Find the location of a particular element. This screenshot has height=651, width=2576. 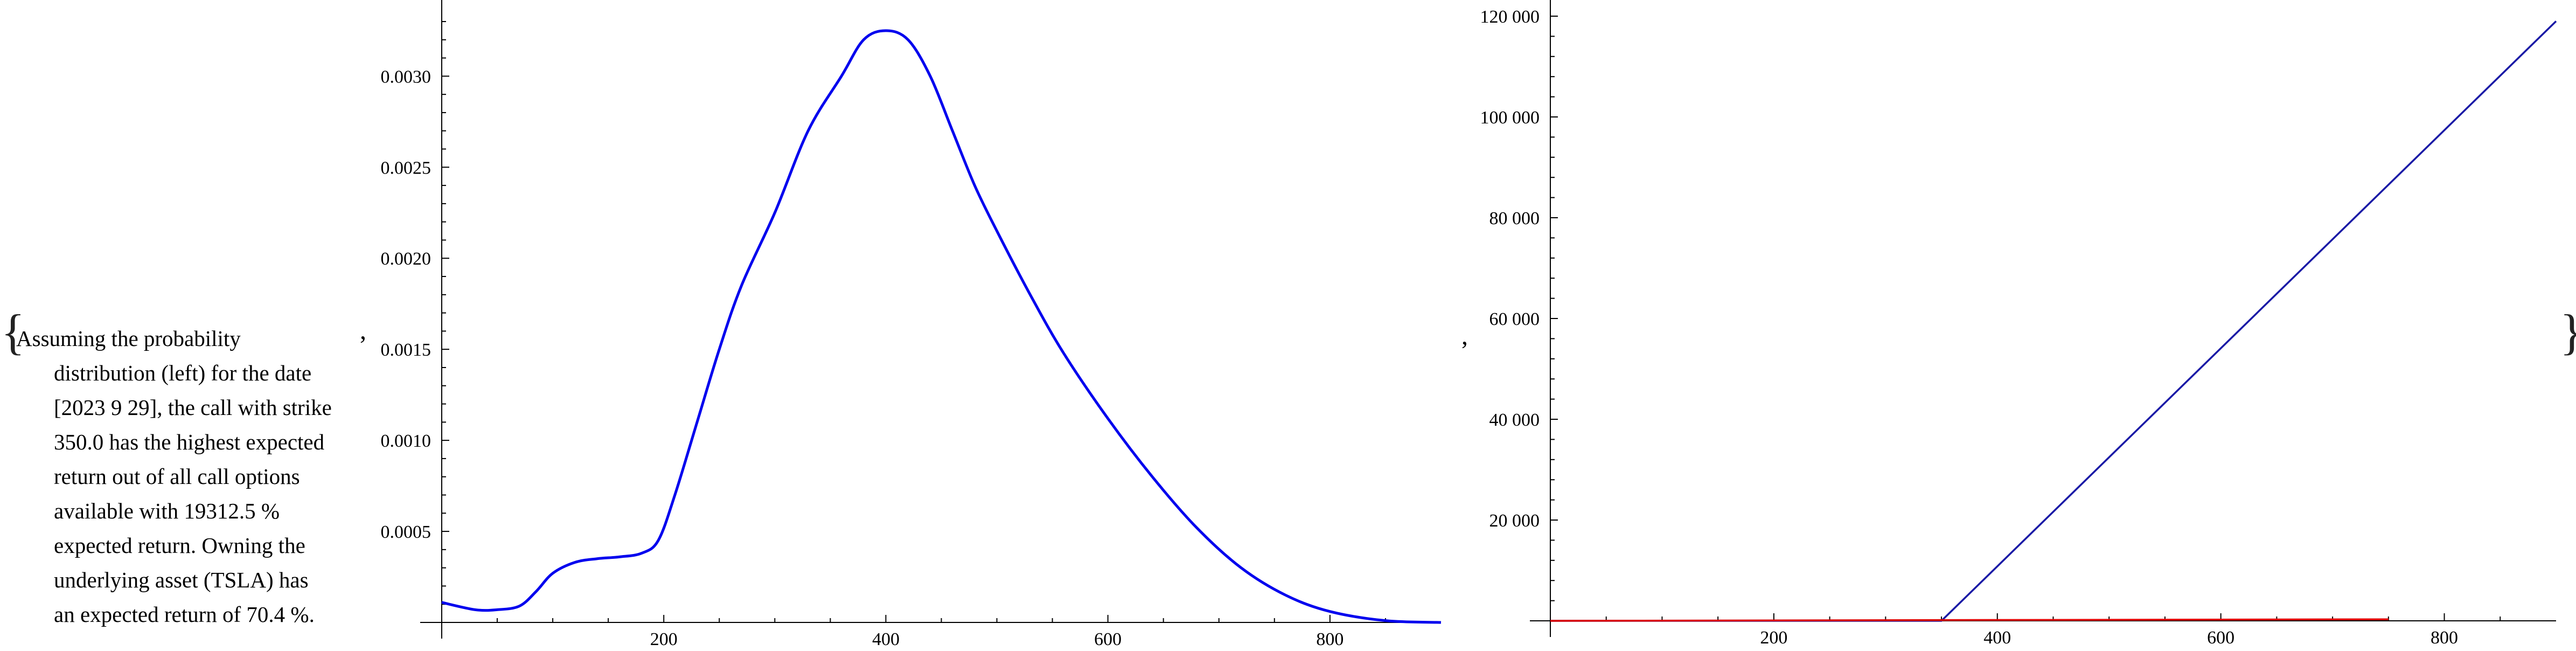

y-tick-label: 0.0020 is located at coordinates (406, 259).